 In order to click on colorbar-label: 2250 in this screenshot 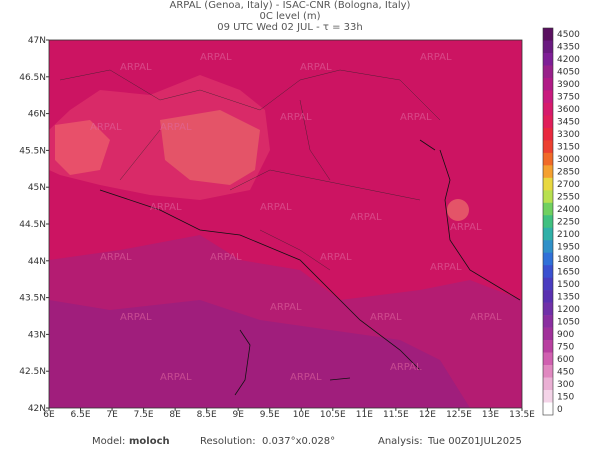, I will do `click(568, 223)`.